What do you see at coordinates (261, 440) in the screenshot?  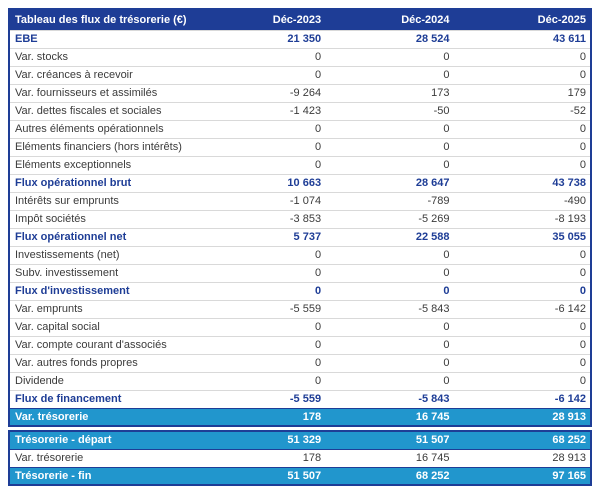 I see `value-cell: 51 329` at bounding box center [261, 440].